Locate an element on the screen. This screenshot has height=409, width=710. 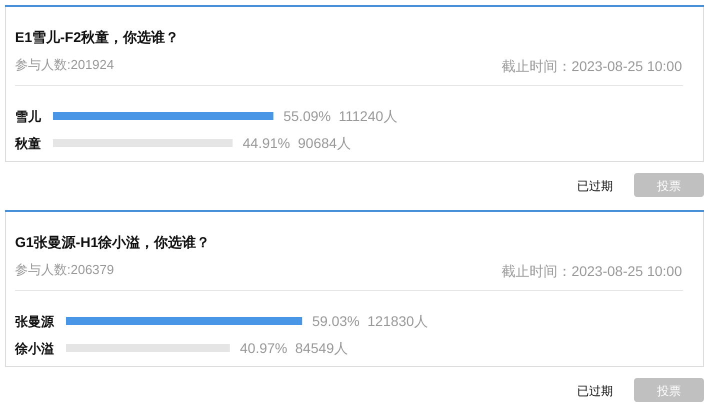
chart-title: E1雪儿-F2秋童，你选谁？ is located at coordinates (97, 37).